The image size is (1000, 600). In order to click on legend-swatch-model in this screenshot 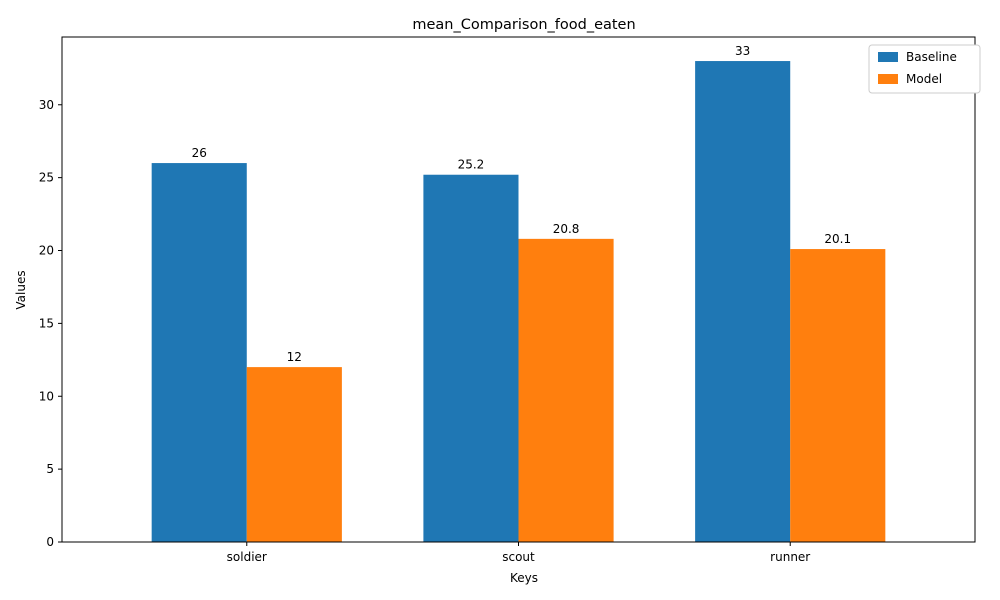, I will do `click(888, 79)`.